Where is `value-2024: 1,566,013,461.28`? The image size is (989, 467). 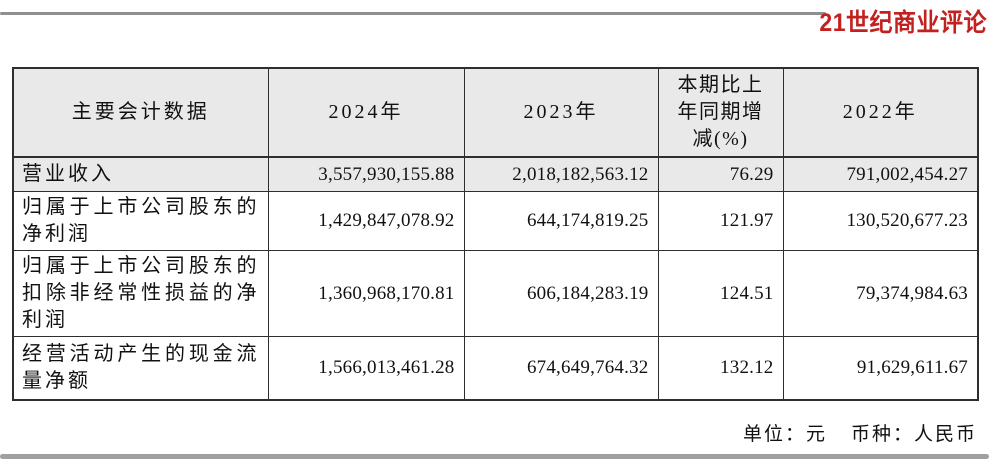
value-2024: 1,566,013,461.28 is located at coordinates (366, 368).